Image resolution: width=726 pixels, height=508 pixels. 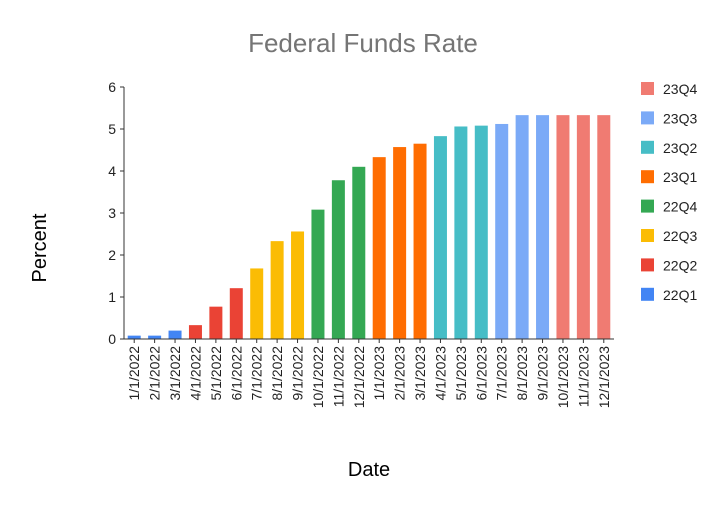 I want to click on x-tick-label: 3/1/2022, so click(x=175, y=373).